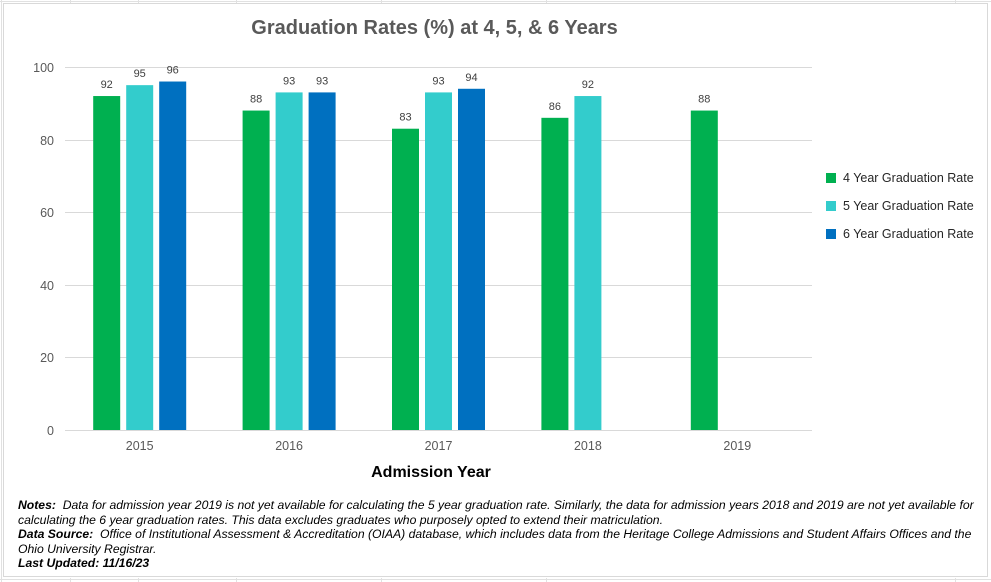 This screenshot has height=582, width=991. What do you see at coordinates (37, 505) in the screenshot?
I see `notes-label: Notes:` at bounding box center [37, 505].